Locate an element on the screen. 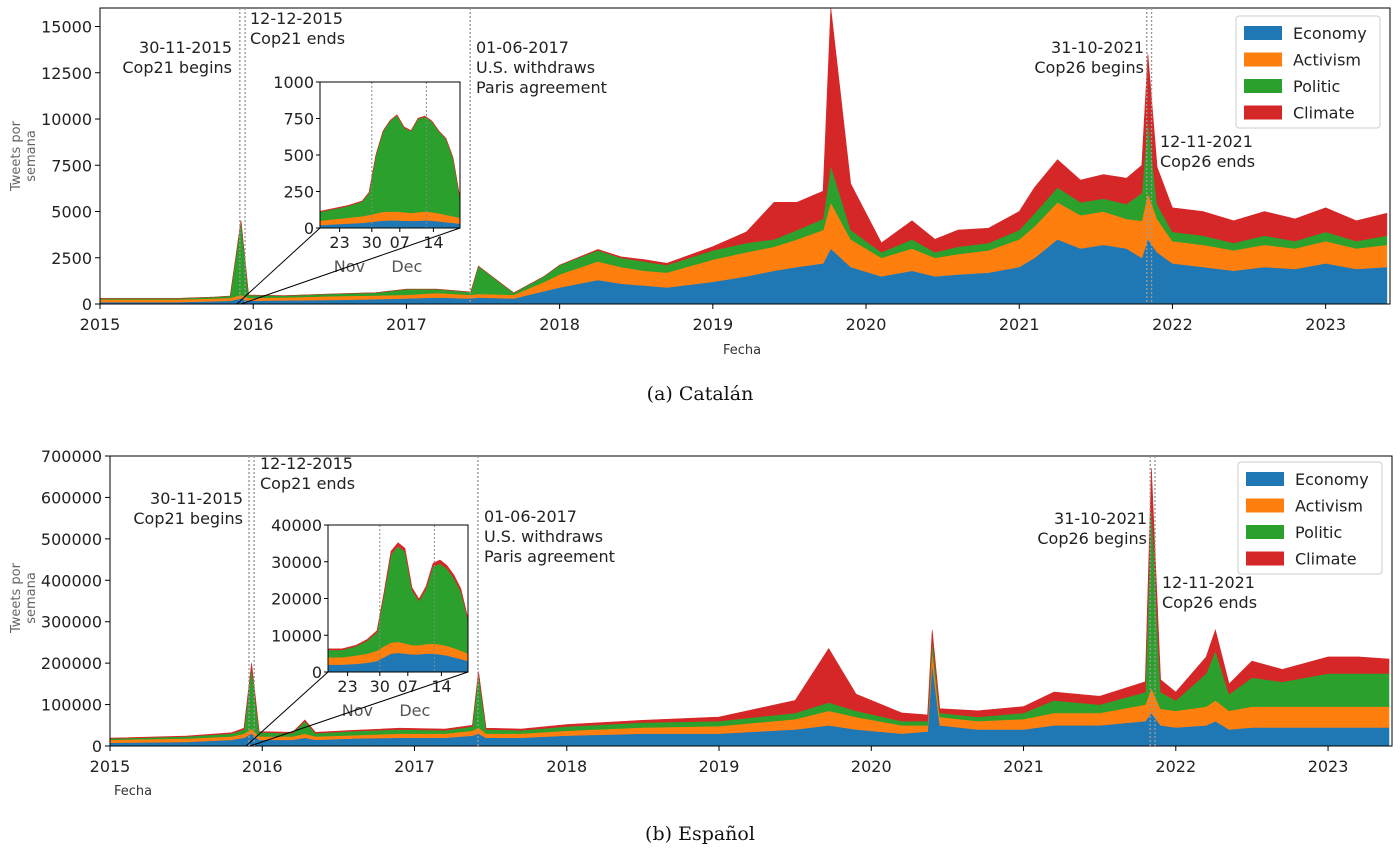 The height and width of the screenshot is (851, 1400). panel-a-legend-label: Politic is located at coordinates (1316, 86).